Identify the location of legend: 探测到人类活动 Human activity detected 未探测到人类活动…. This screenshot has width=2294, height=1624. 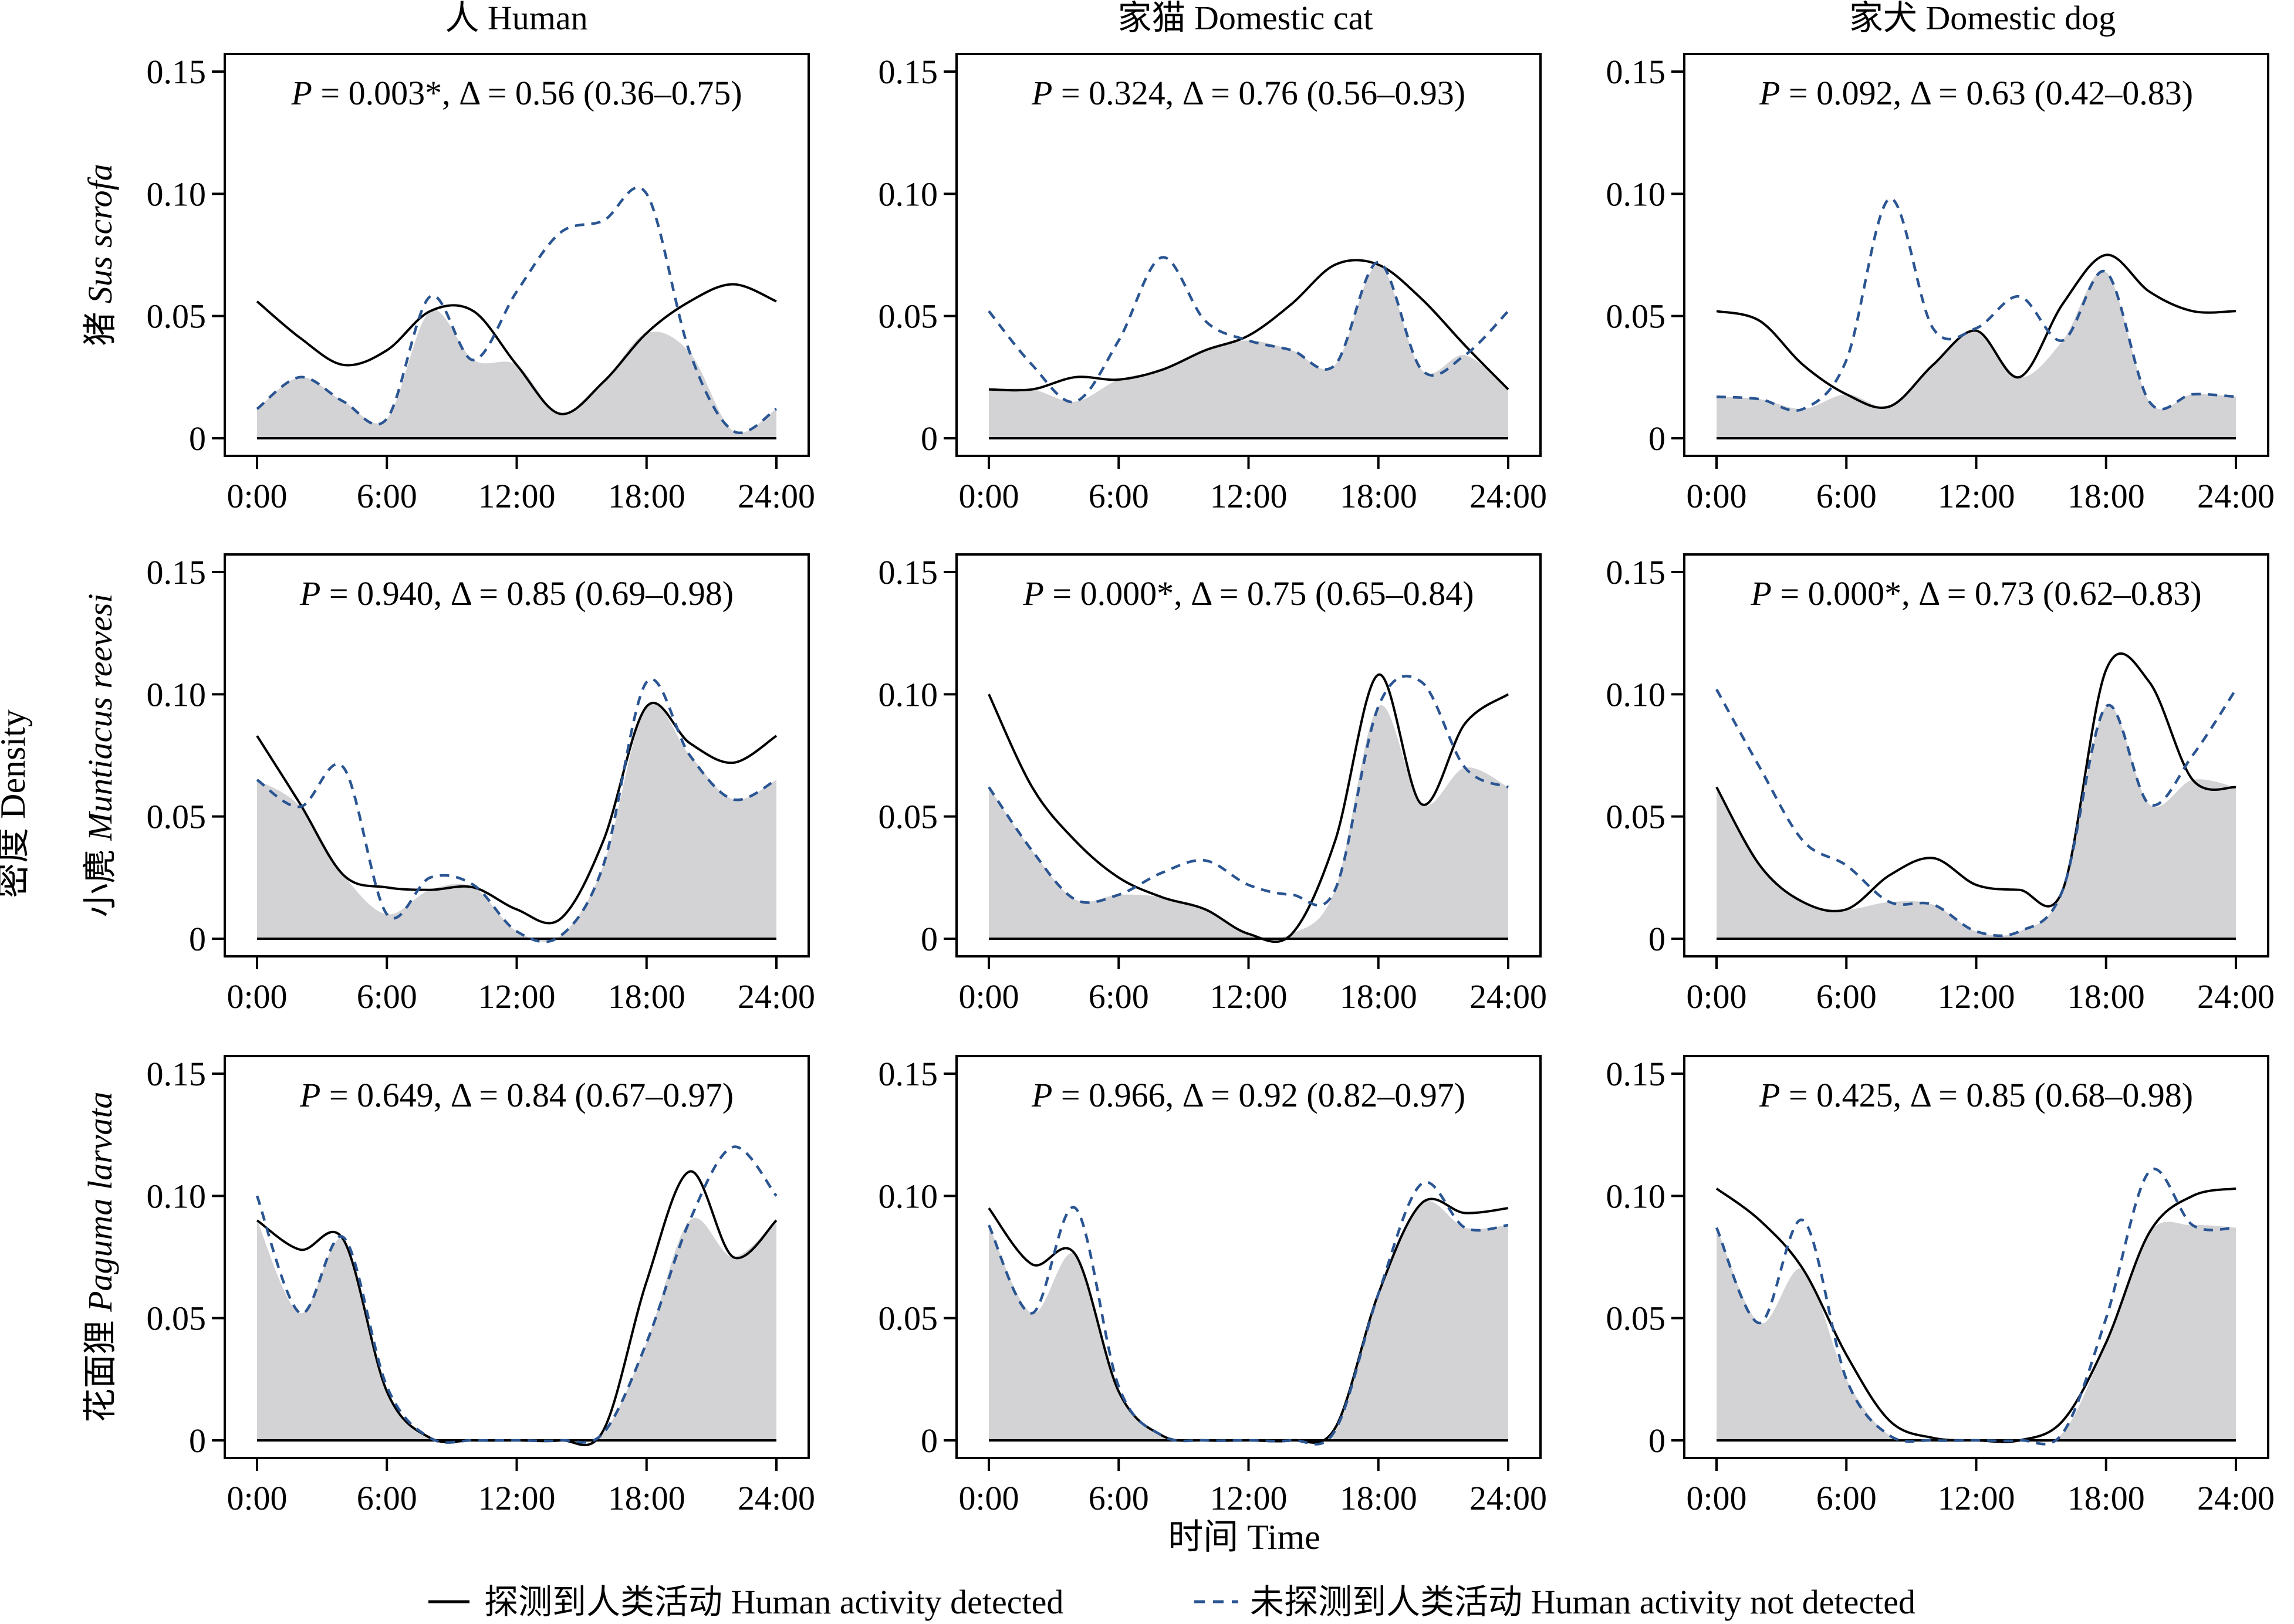
(1172, 1602).